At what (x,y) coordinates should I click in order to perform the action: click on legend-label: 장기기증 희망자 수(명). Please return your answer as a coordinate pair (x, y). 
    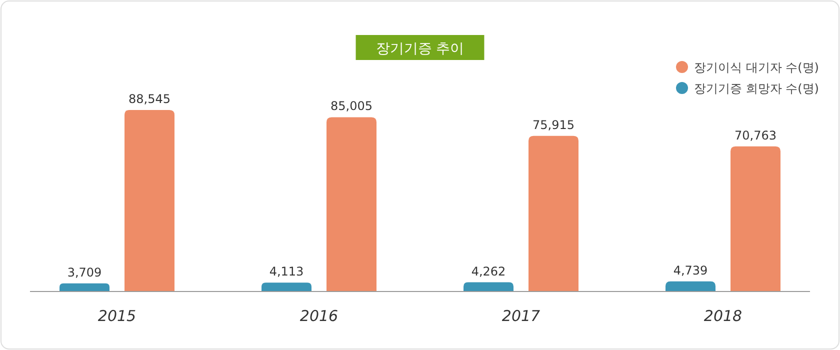
    Looking at the image, I should click on (756, 89).